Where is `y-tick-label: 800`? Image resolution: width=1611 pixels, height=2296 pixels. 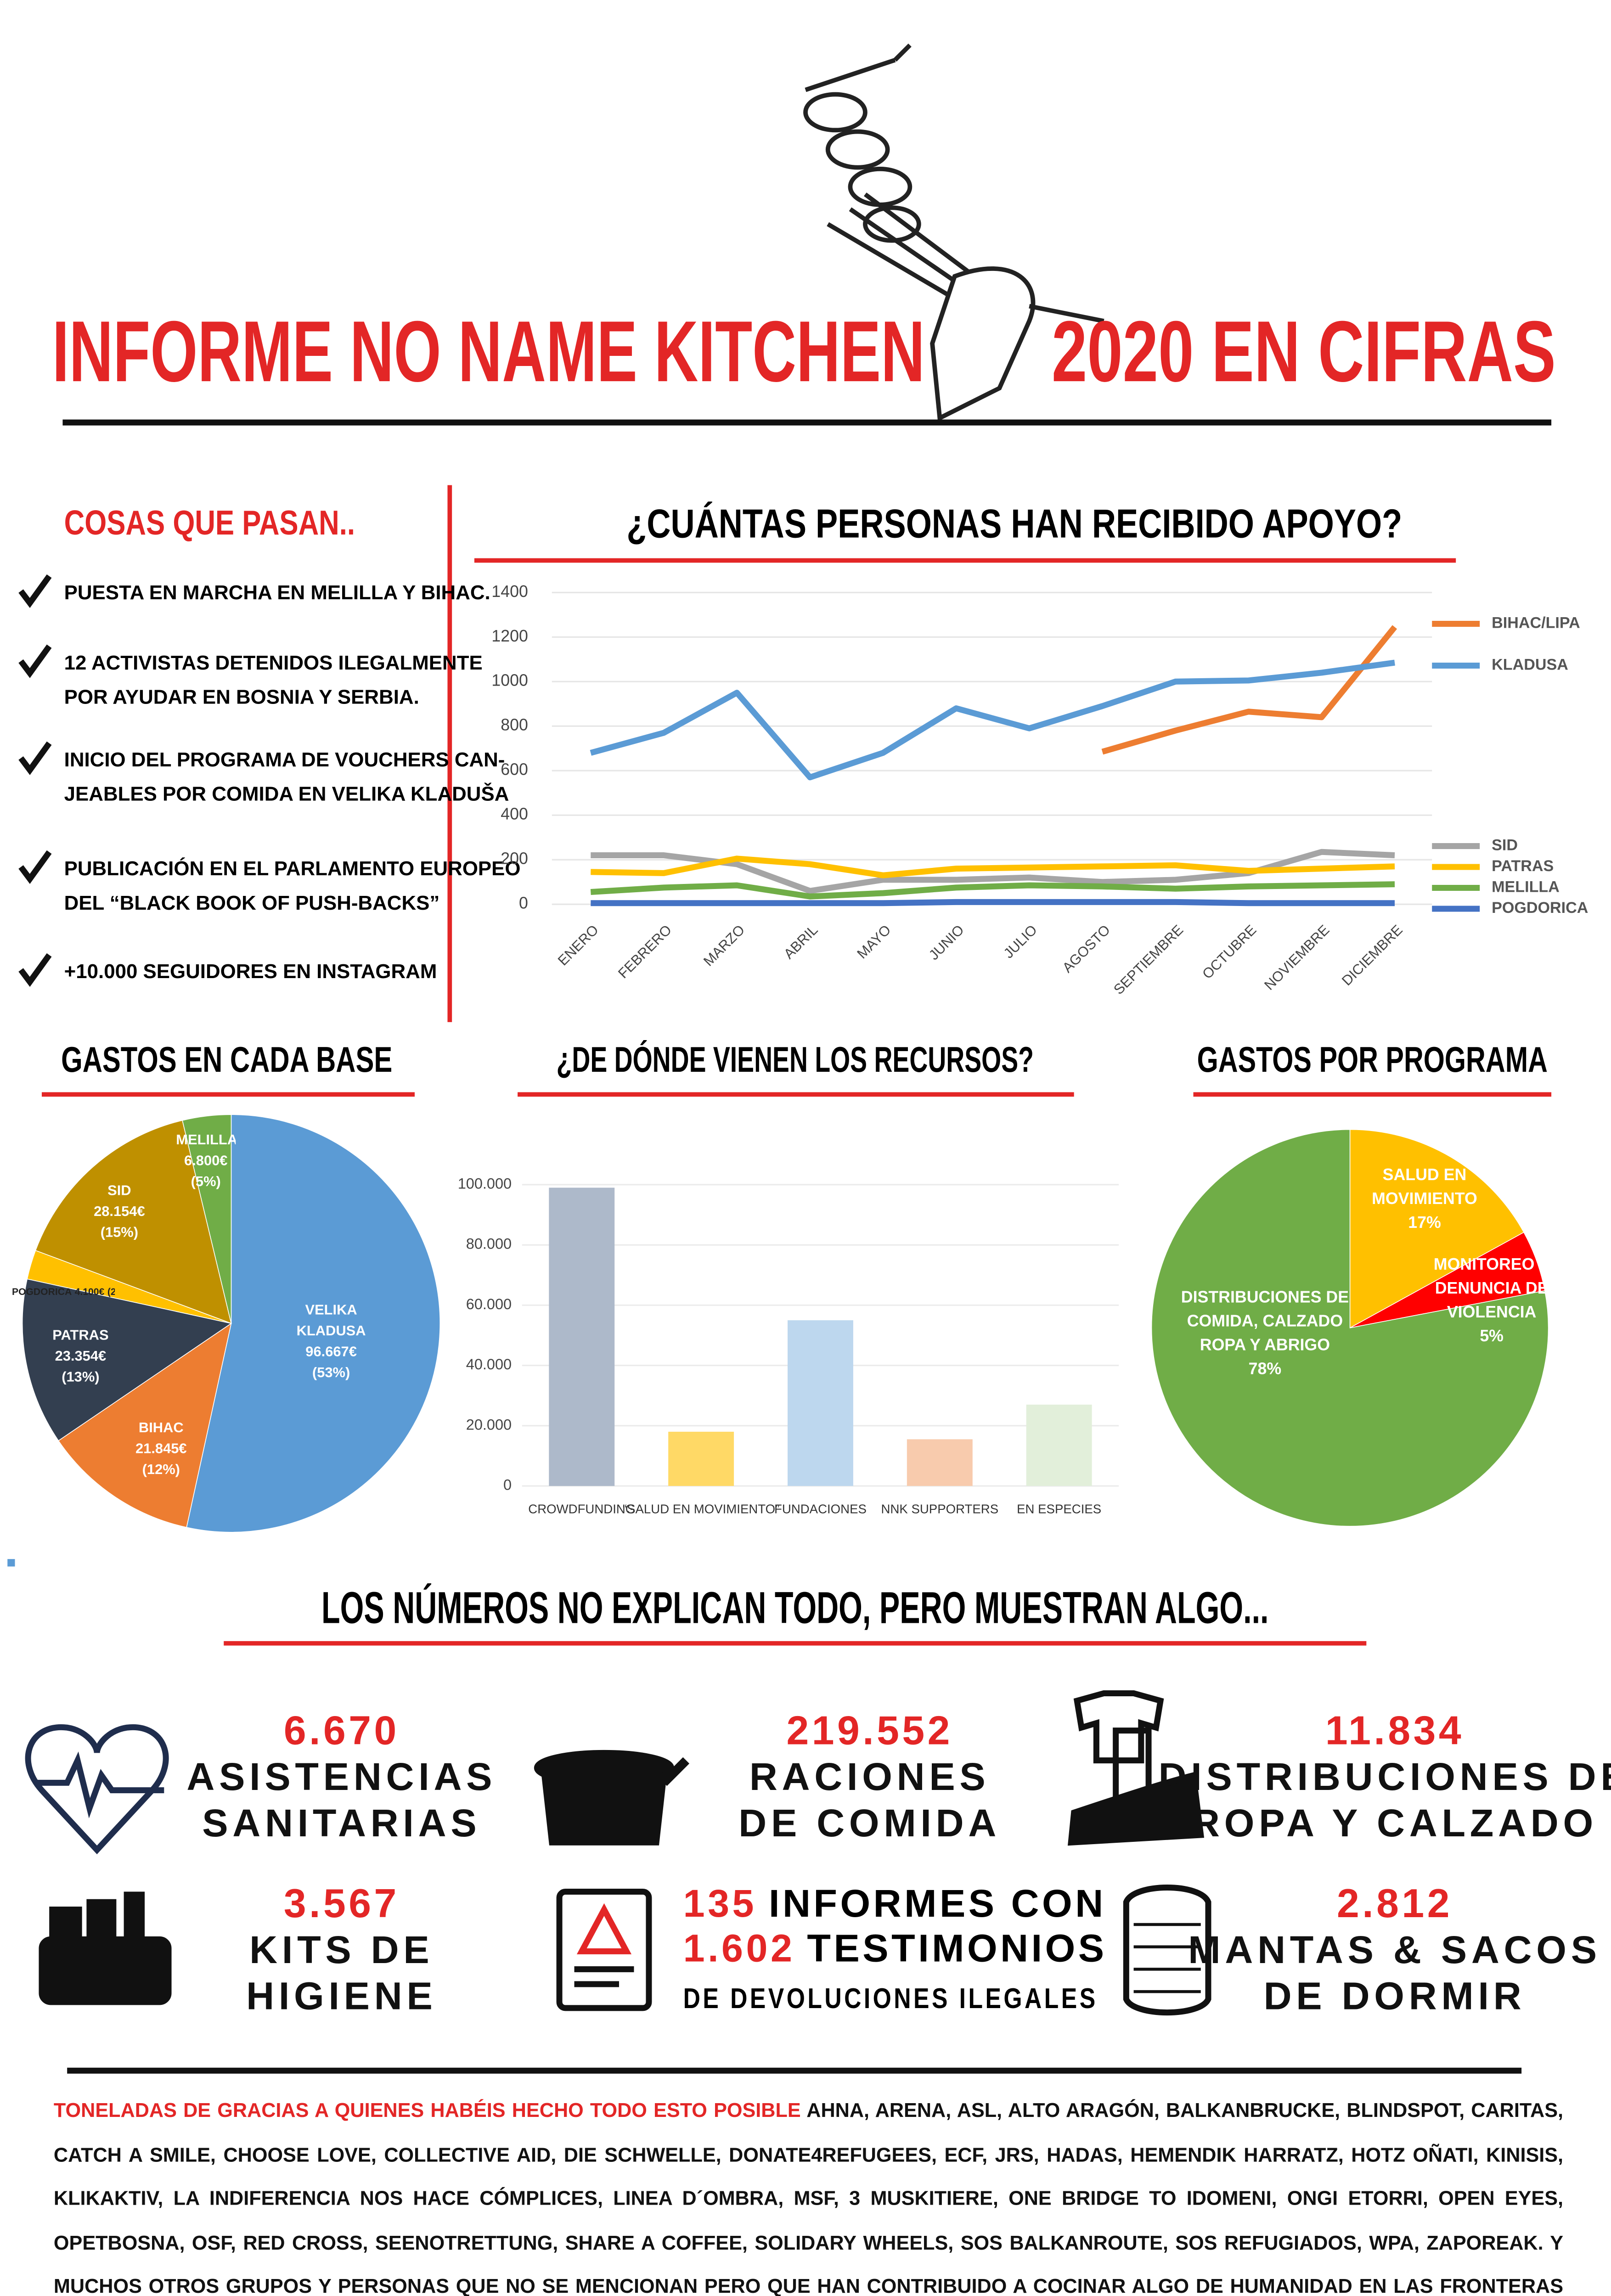 y-tick-label: 800 is located at coordinates (514, 725).